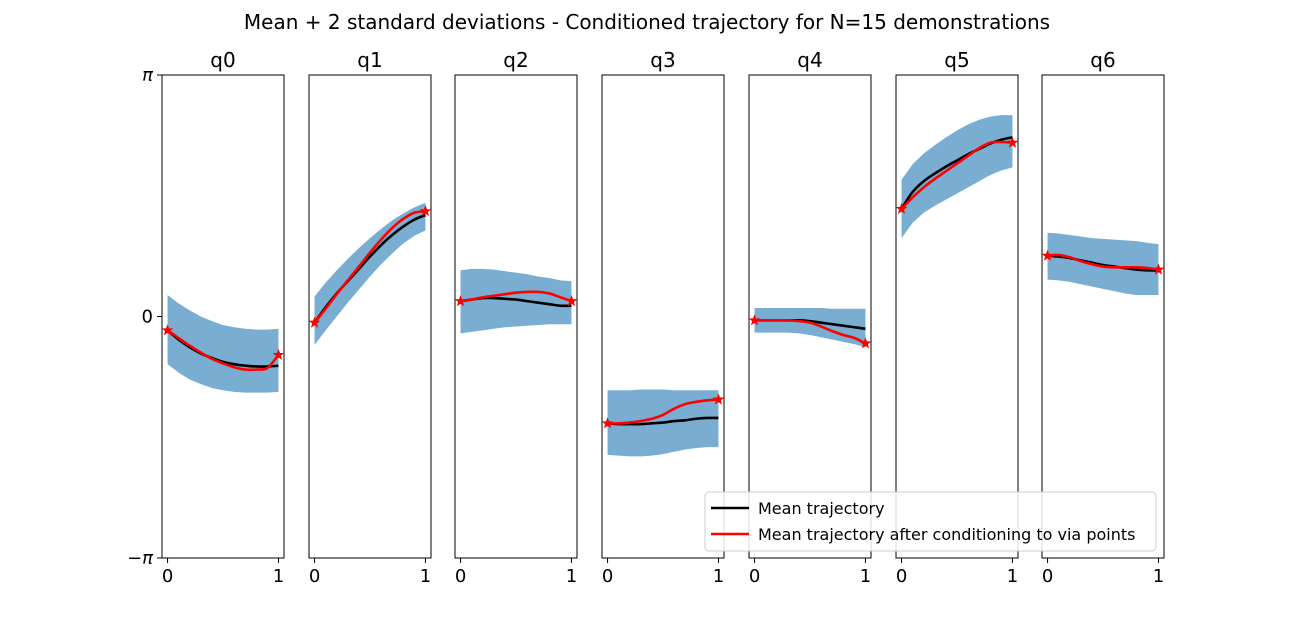 This screenshot has width=1294, height=627. I want to click on x-tick-label-q3-0: 0, so click(607, 576).